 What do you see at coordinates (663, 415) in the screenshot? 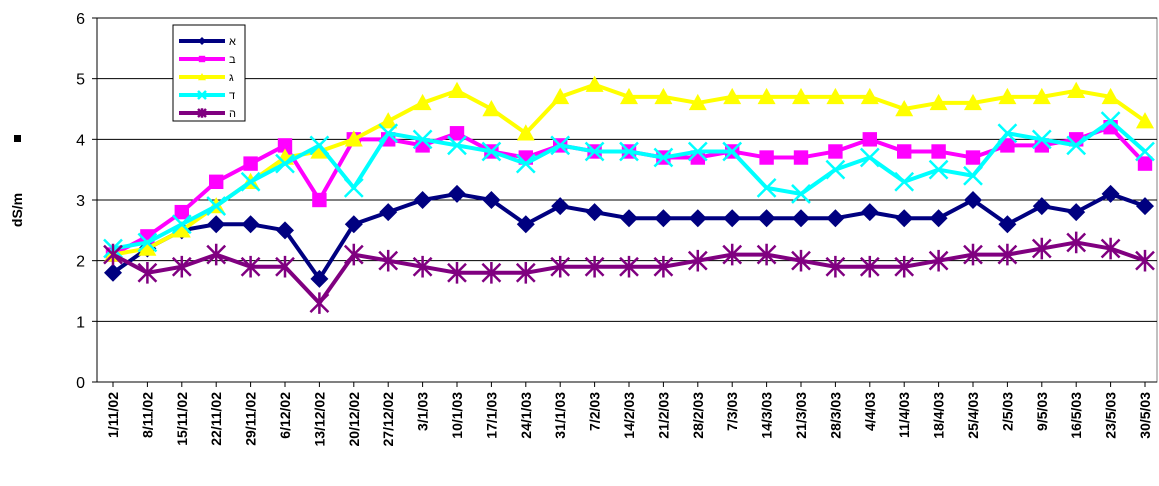
I see `x-tick-label: 21/2/03` at bounding box center [663, 415].